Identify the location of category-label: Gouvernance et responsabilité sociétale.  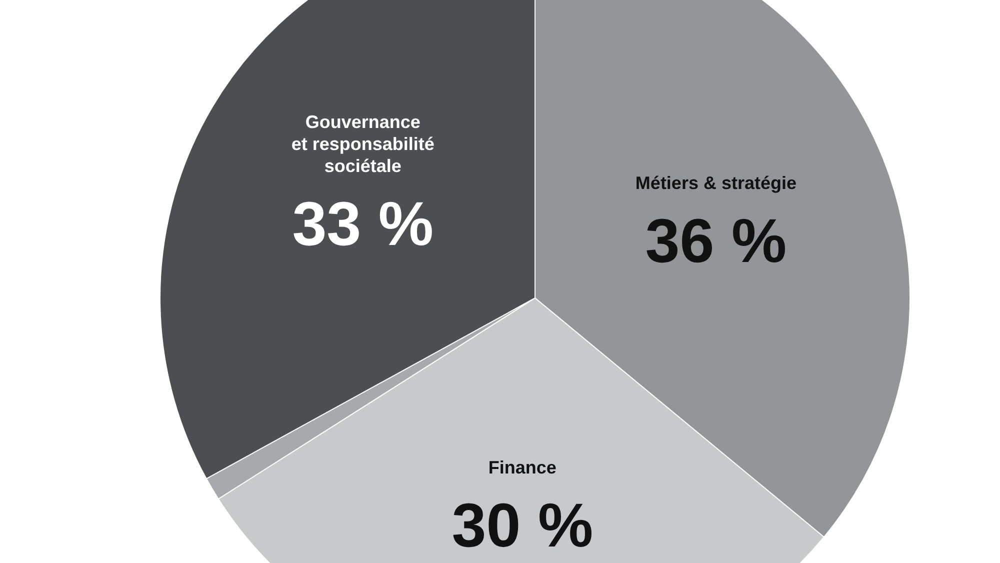
(362, 144).